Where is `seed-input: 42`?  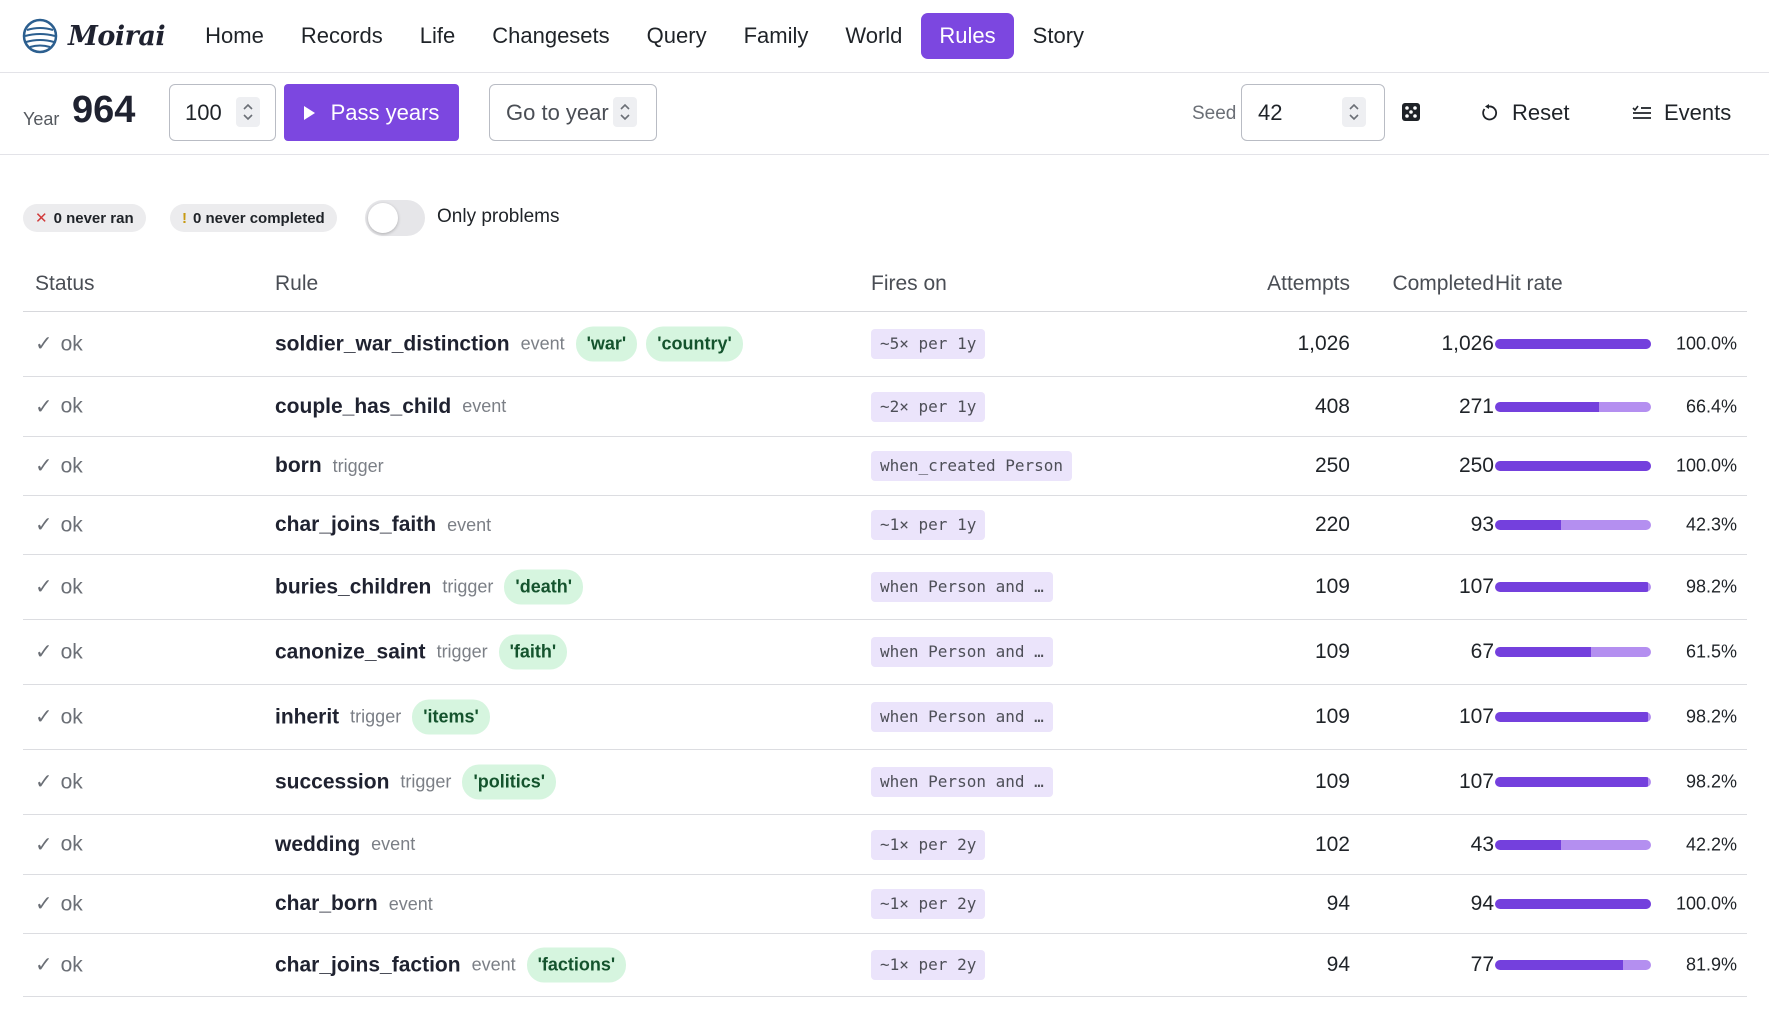 seed-input: 42 is located at coordinates (1313, 112).